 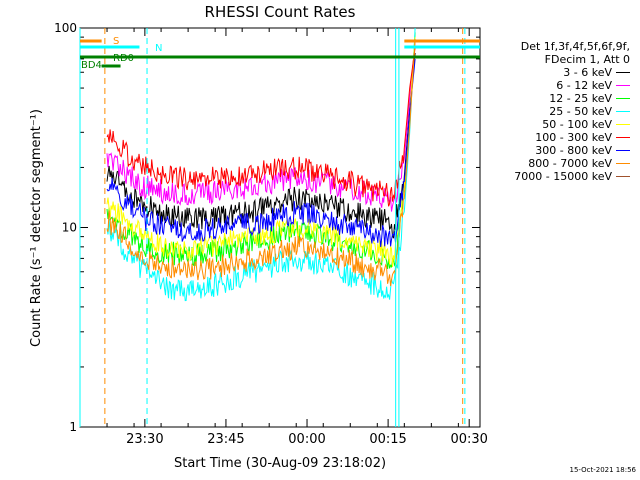 I want to click on legend-entry: 800 - 7000 keV, so click(x=556, y=163).